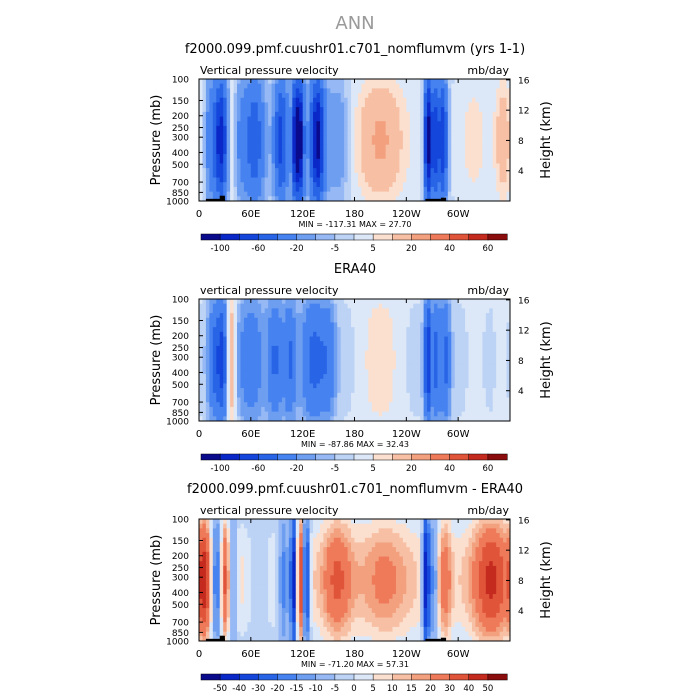  I want to click on panel-right-label: mb/day, so click(488, 70).